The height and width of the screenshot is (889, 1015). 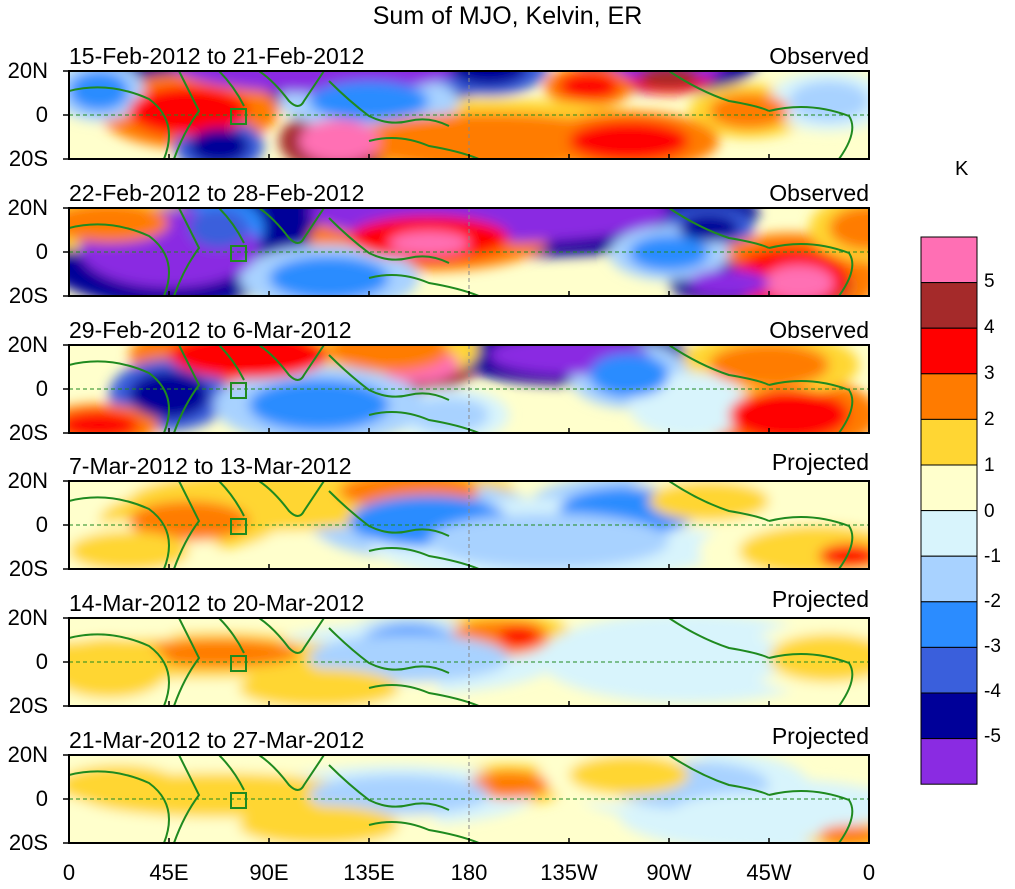 I want to click on panel-1-date: 15-Feb-2012 to 21-Feb-2012, so click(x=217, y=56).